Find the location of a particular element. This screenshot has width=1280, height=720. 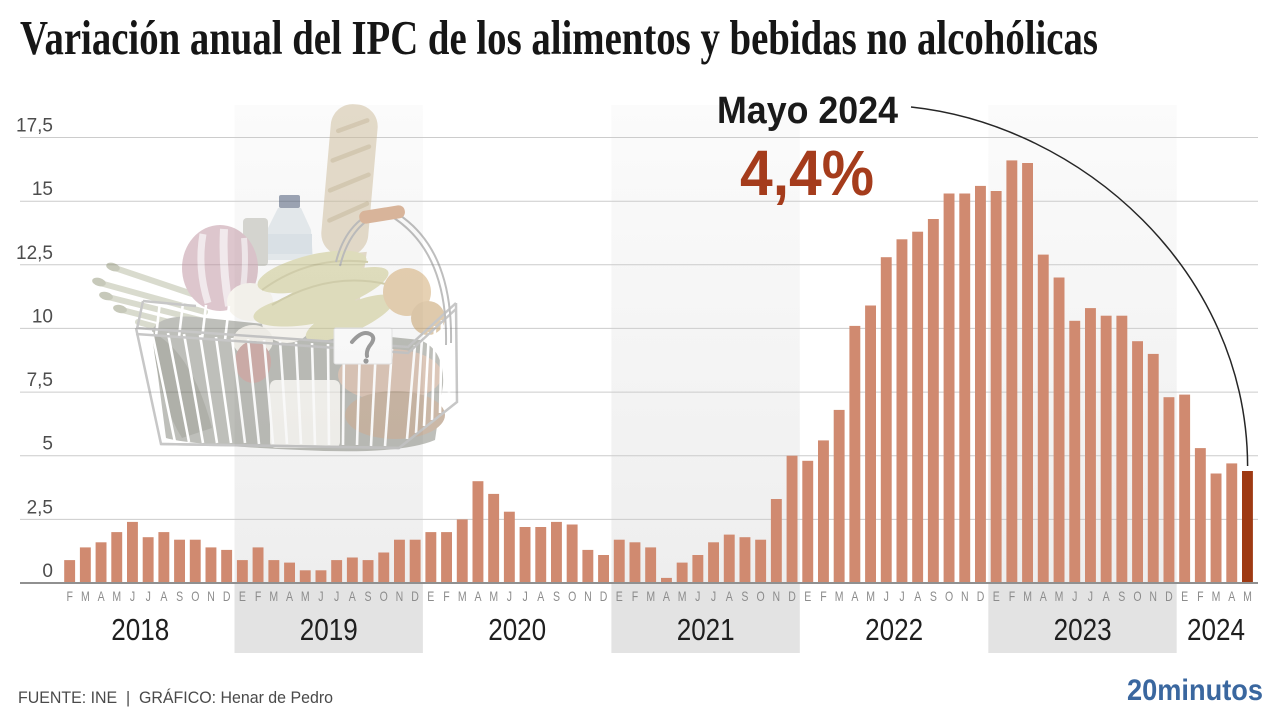

svg-text: 2023 is located at coordinates (1083, 629).